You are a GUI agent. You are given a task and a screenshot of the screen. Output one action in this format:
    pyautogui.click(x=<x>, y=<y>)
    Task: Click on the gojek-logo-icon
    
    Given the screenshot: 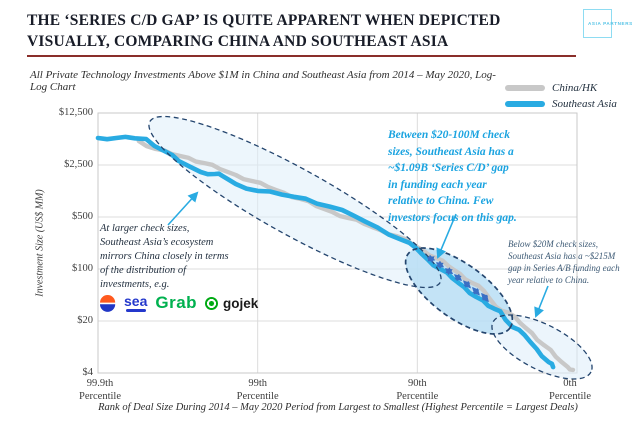 What is the action you would take?
    pyautogui.click(x=212, y=303)
    